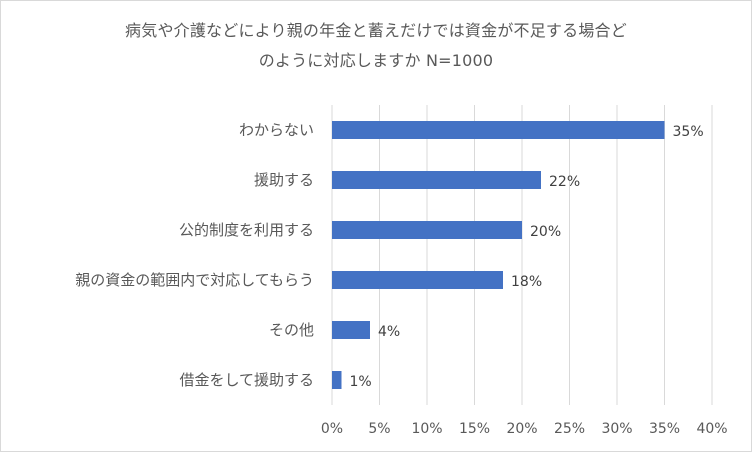 The image size is (752, 452). Describe the element at coordinates (389, 332) in the screenshot. I see `data-label-4: 4%` at that location.